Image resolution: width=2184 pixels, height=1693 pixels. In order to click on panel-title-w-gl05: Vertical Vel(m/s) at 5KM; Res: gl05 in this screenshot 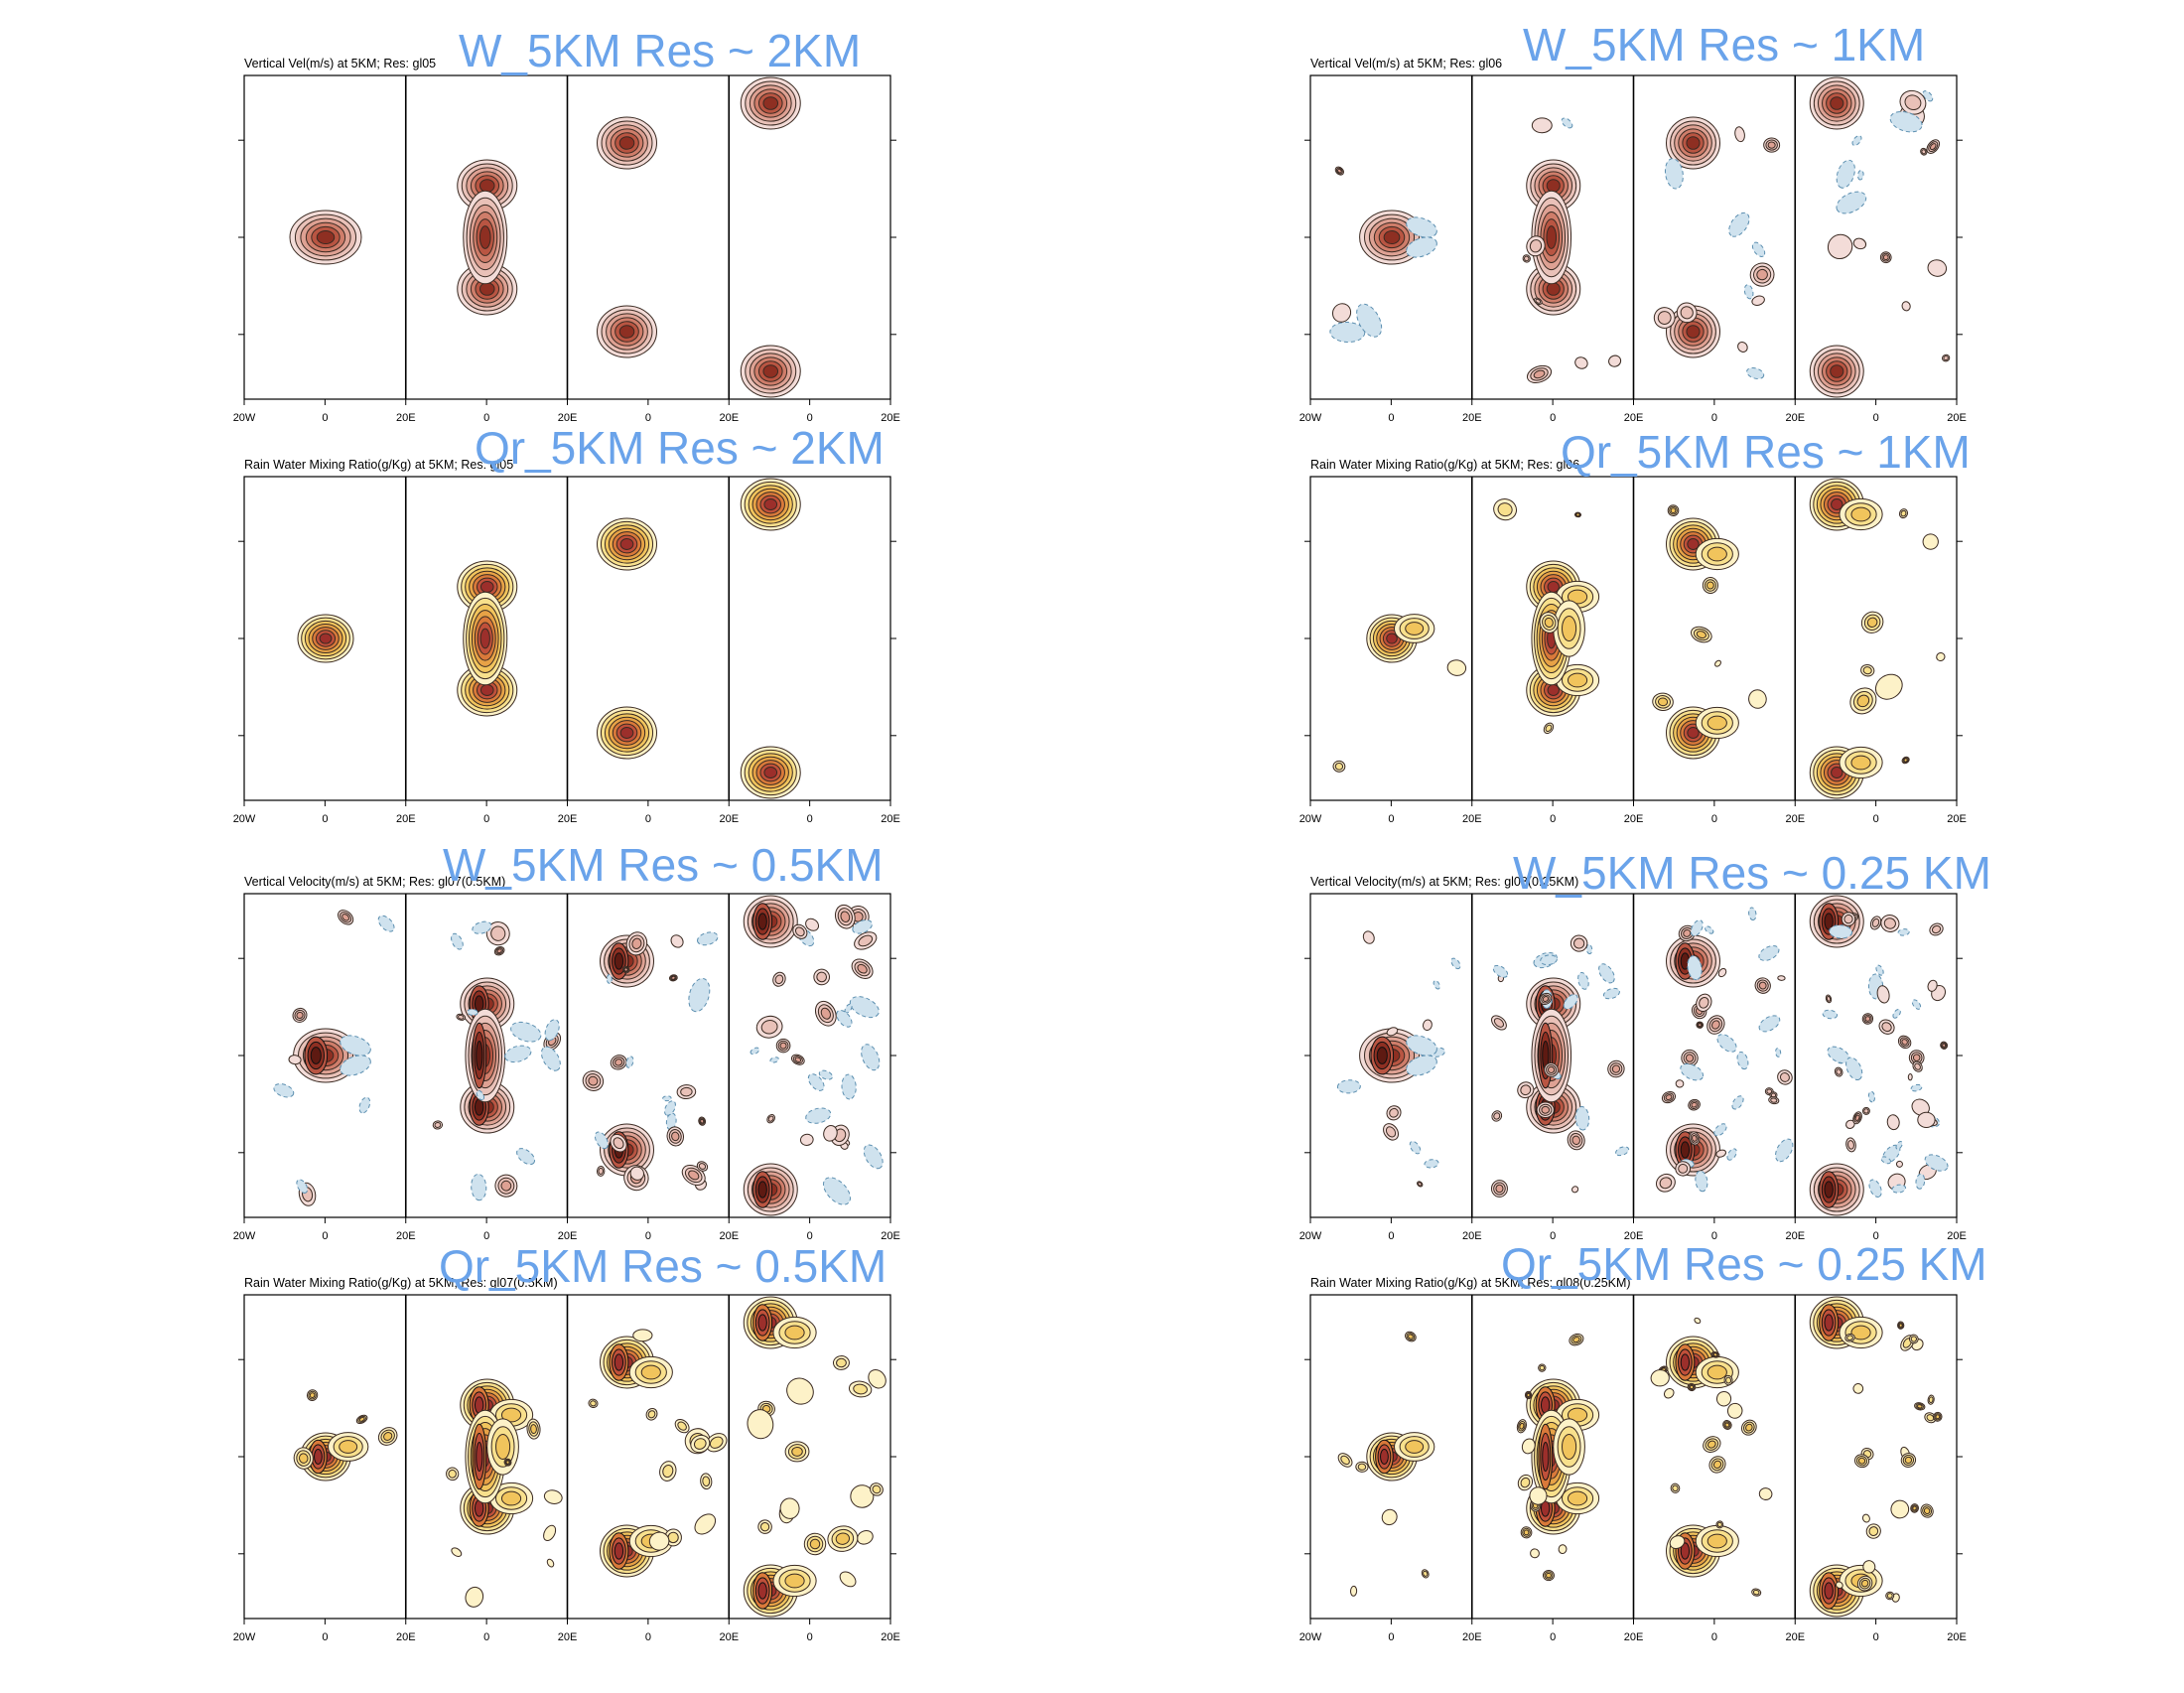, I will do `click(340, 64)`.